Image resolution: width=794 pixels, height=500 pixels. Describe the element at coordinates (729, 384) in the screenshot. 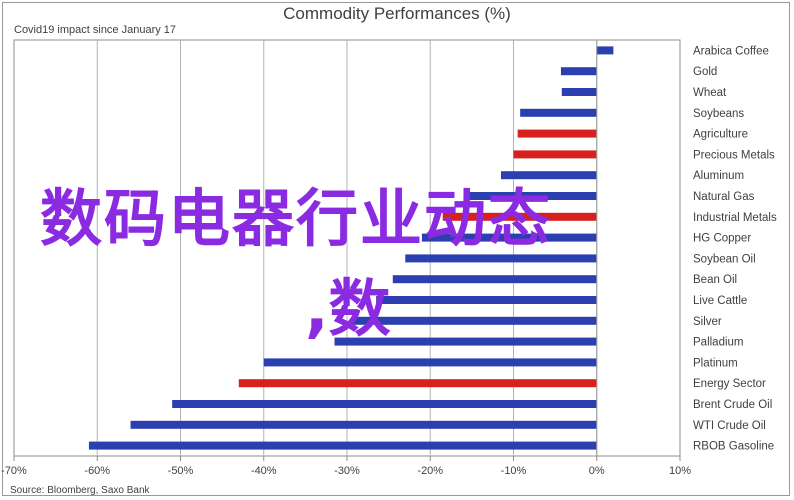

I see `category-label: Energy Sector` at that location.